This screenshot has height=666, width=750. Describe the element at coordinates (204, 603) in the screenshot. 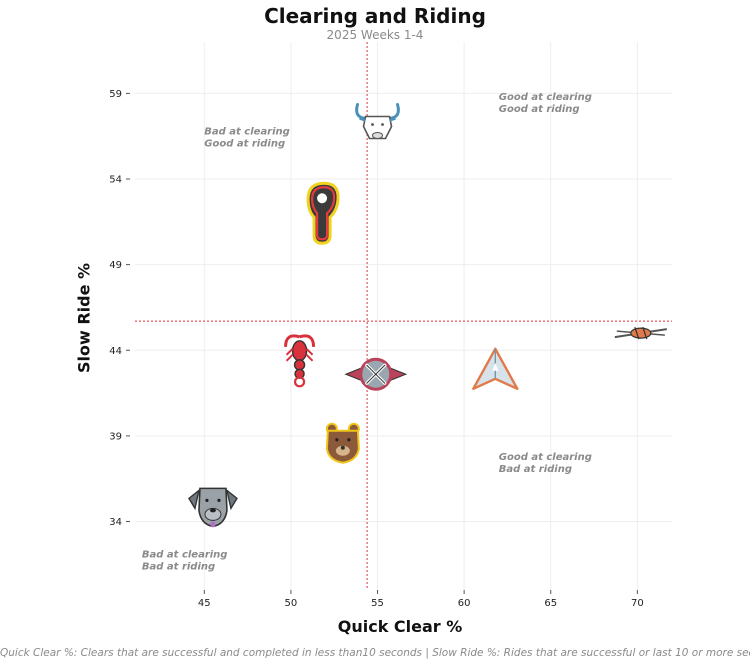

I see `x-tick-label: 45` at that location.